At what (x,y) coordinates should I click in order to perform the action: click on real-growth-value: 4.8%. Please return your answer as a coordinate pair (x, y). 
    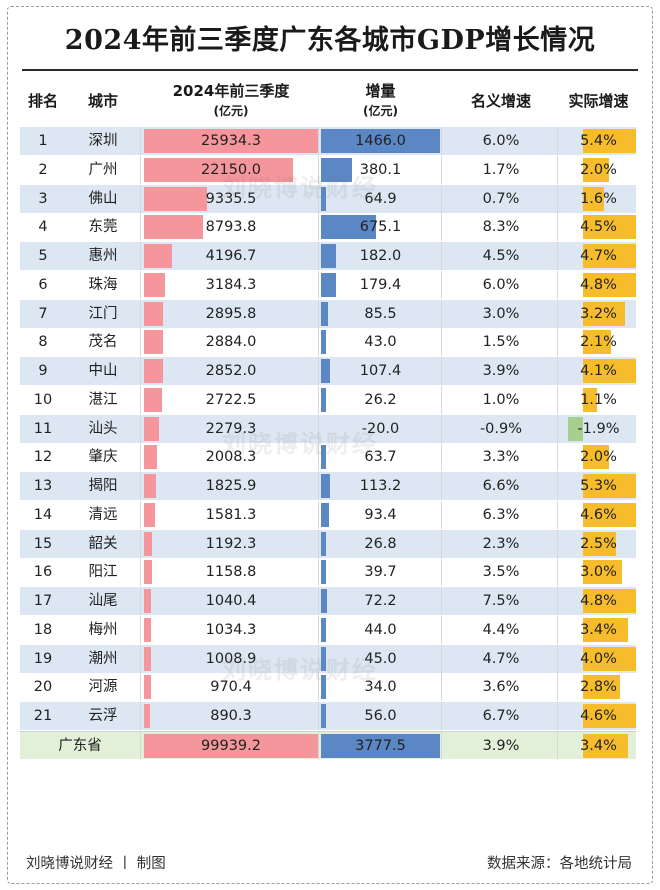
    Looking at the image, I should click on (598, 284).